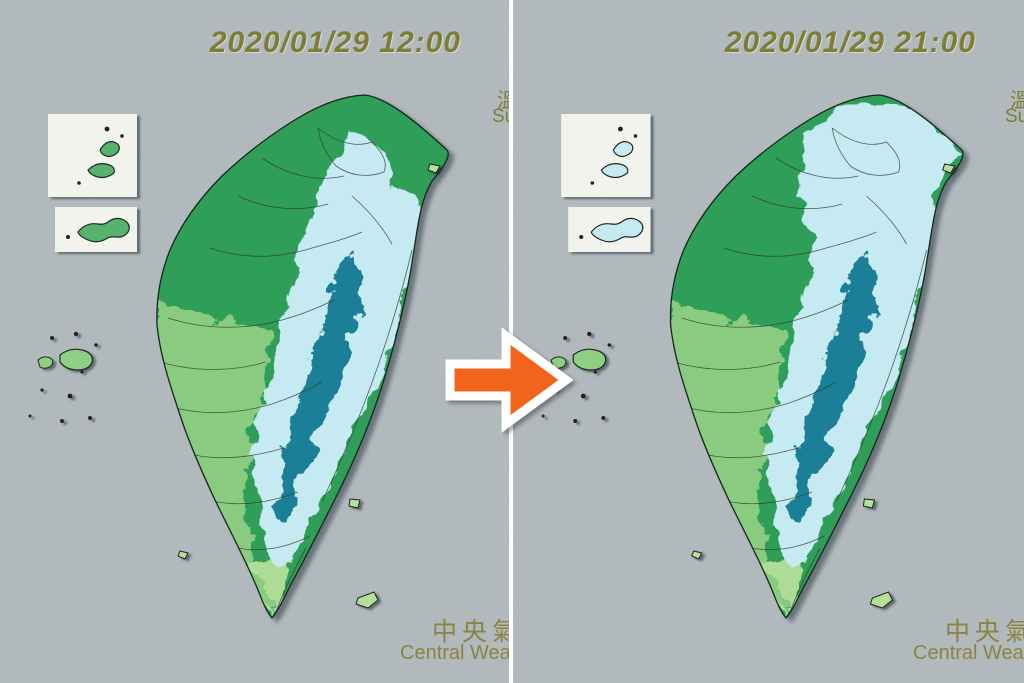 The width and height of the screenshot is (1024, 683). What do you see at coordinates (335, 42) in the screenshot?
I see `timestamp-label: 2020/01/29 12:00` at bounding box center [335, 42].